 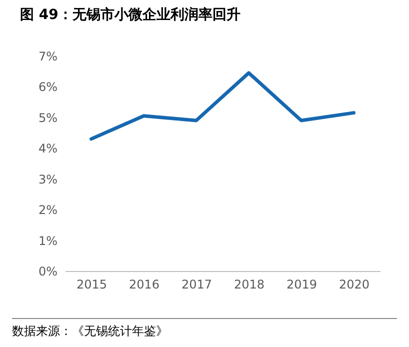 What do you see at coordinates (48, 87) in the screenshot?
I see `y-tick-label: 6%` at bounding box center [48, 87].